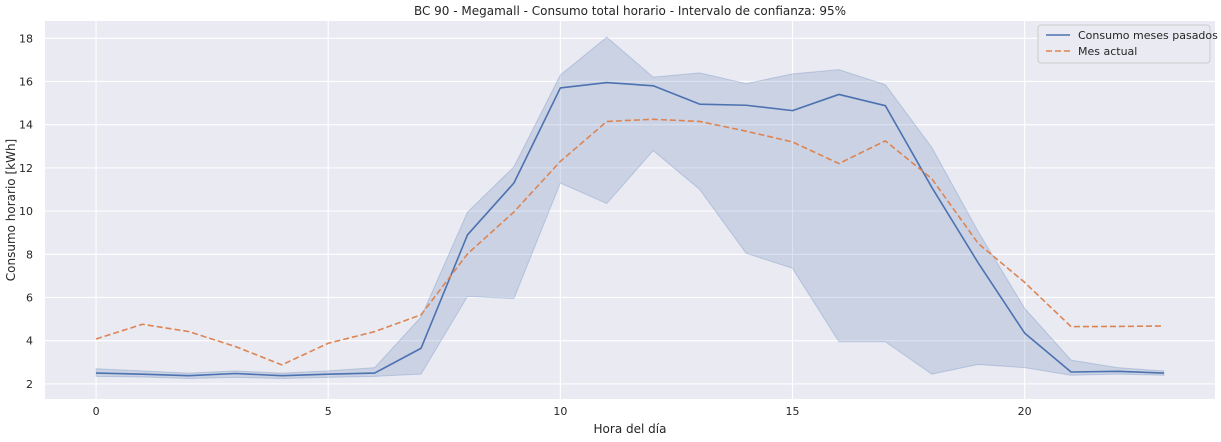  What do you see at coordinates (793, 411) in the screenshot?
I see `x-tick-label: 15` at bounding box center [793, 411].